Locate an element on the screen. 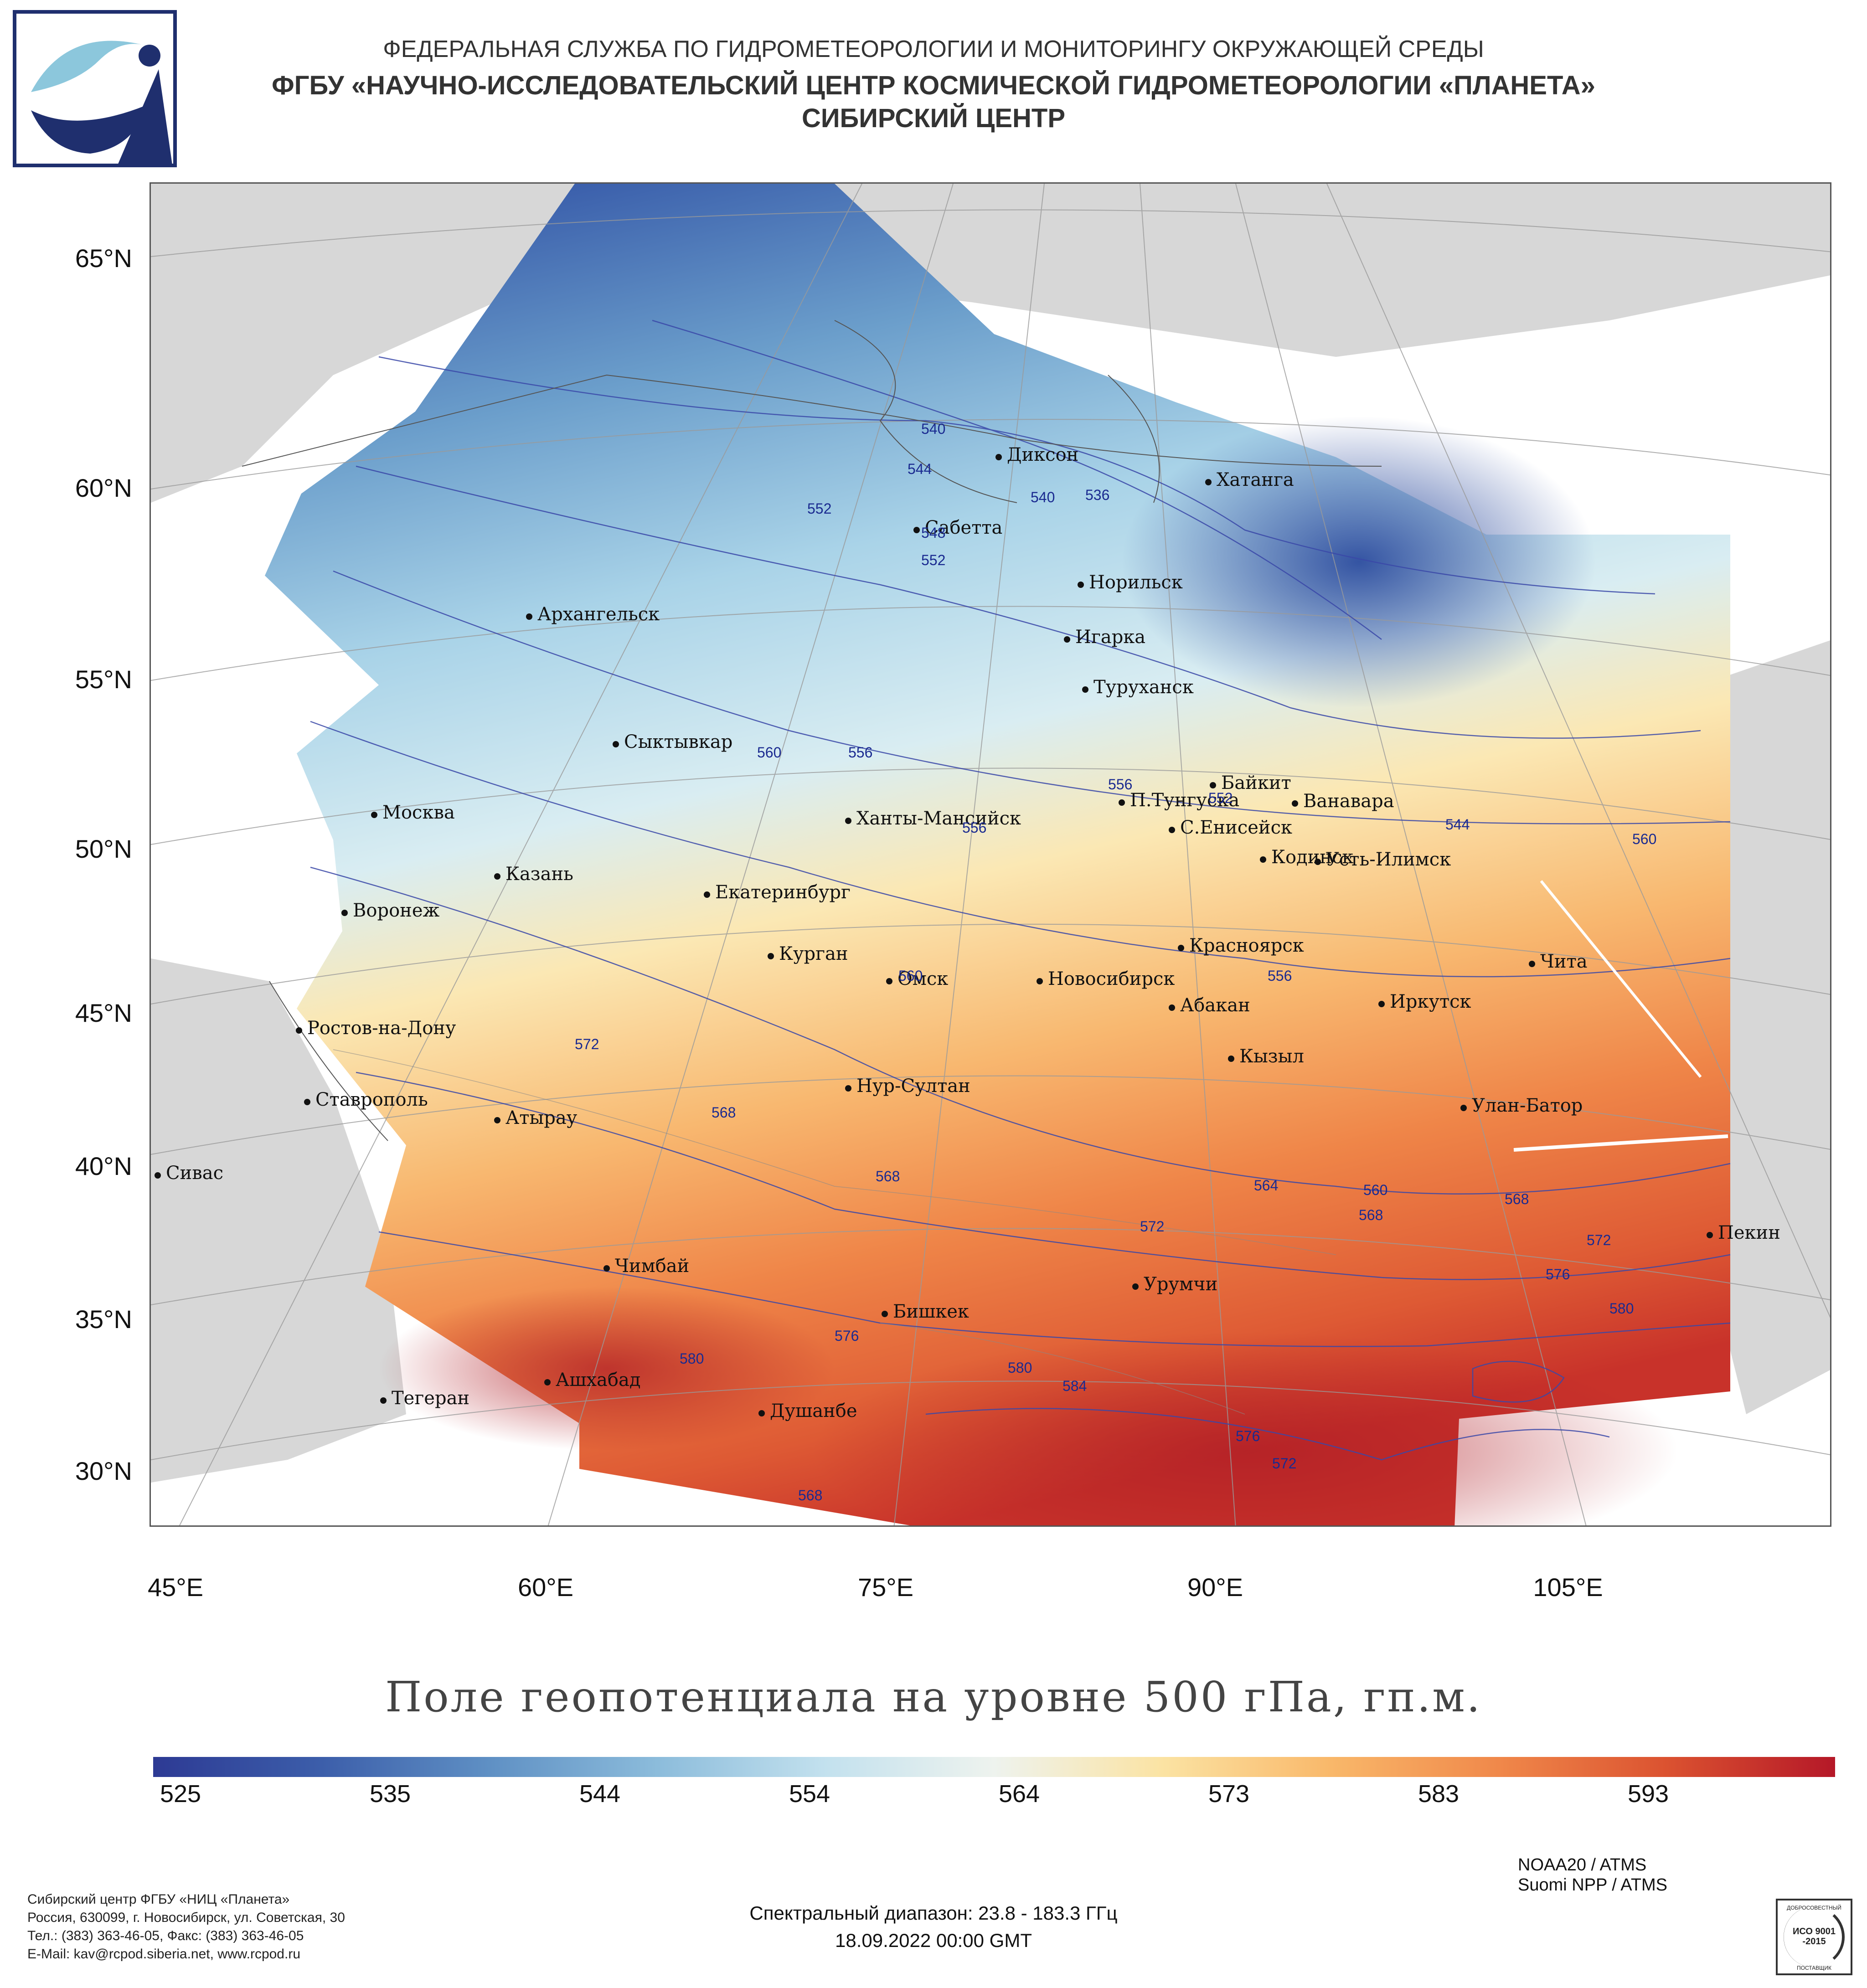 This screenshot has height=1988, width=1867. city-label: Ванавара is located at coordinates (1348, 802).